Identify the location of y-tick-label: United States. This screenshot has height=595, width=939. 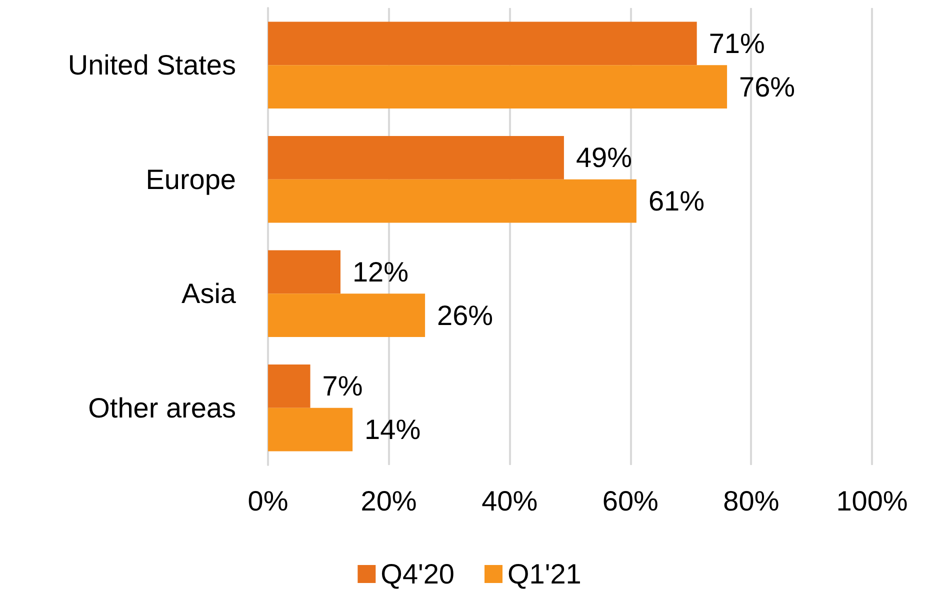
(152, 65).